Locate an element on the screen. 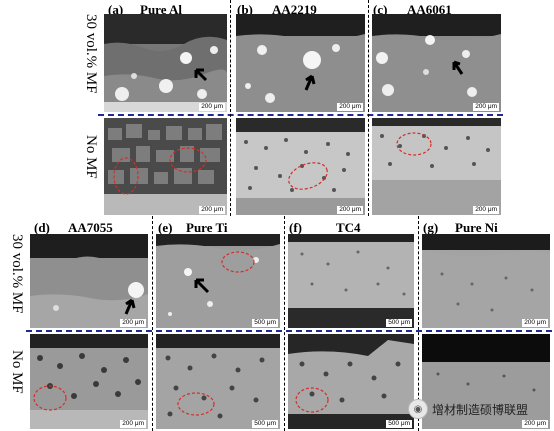  row-label-no-mf-top: No MF is located at coordinates (91, 157).